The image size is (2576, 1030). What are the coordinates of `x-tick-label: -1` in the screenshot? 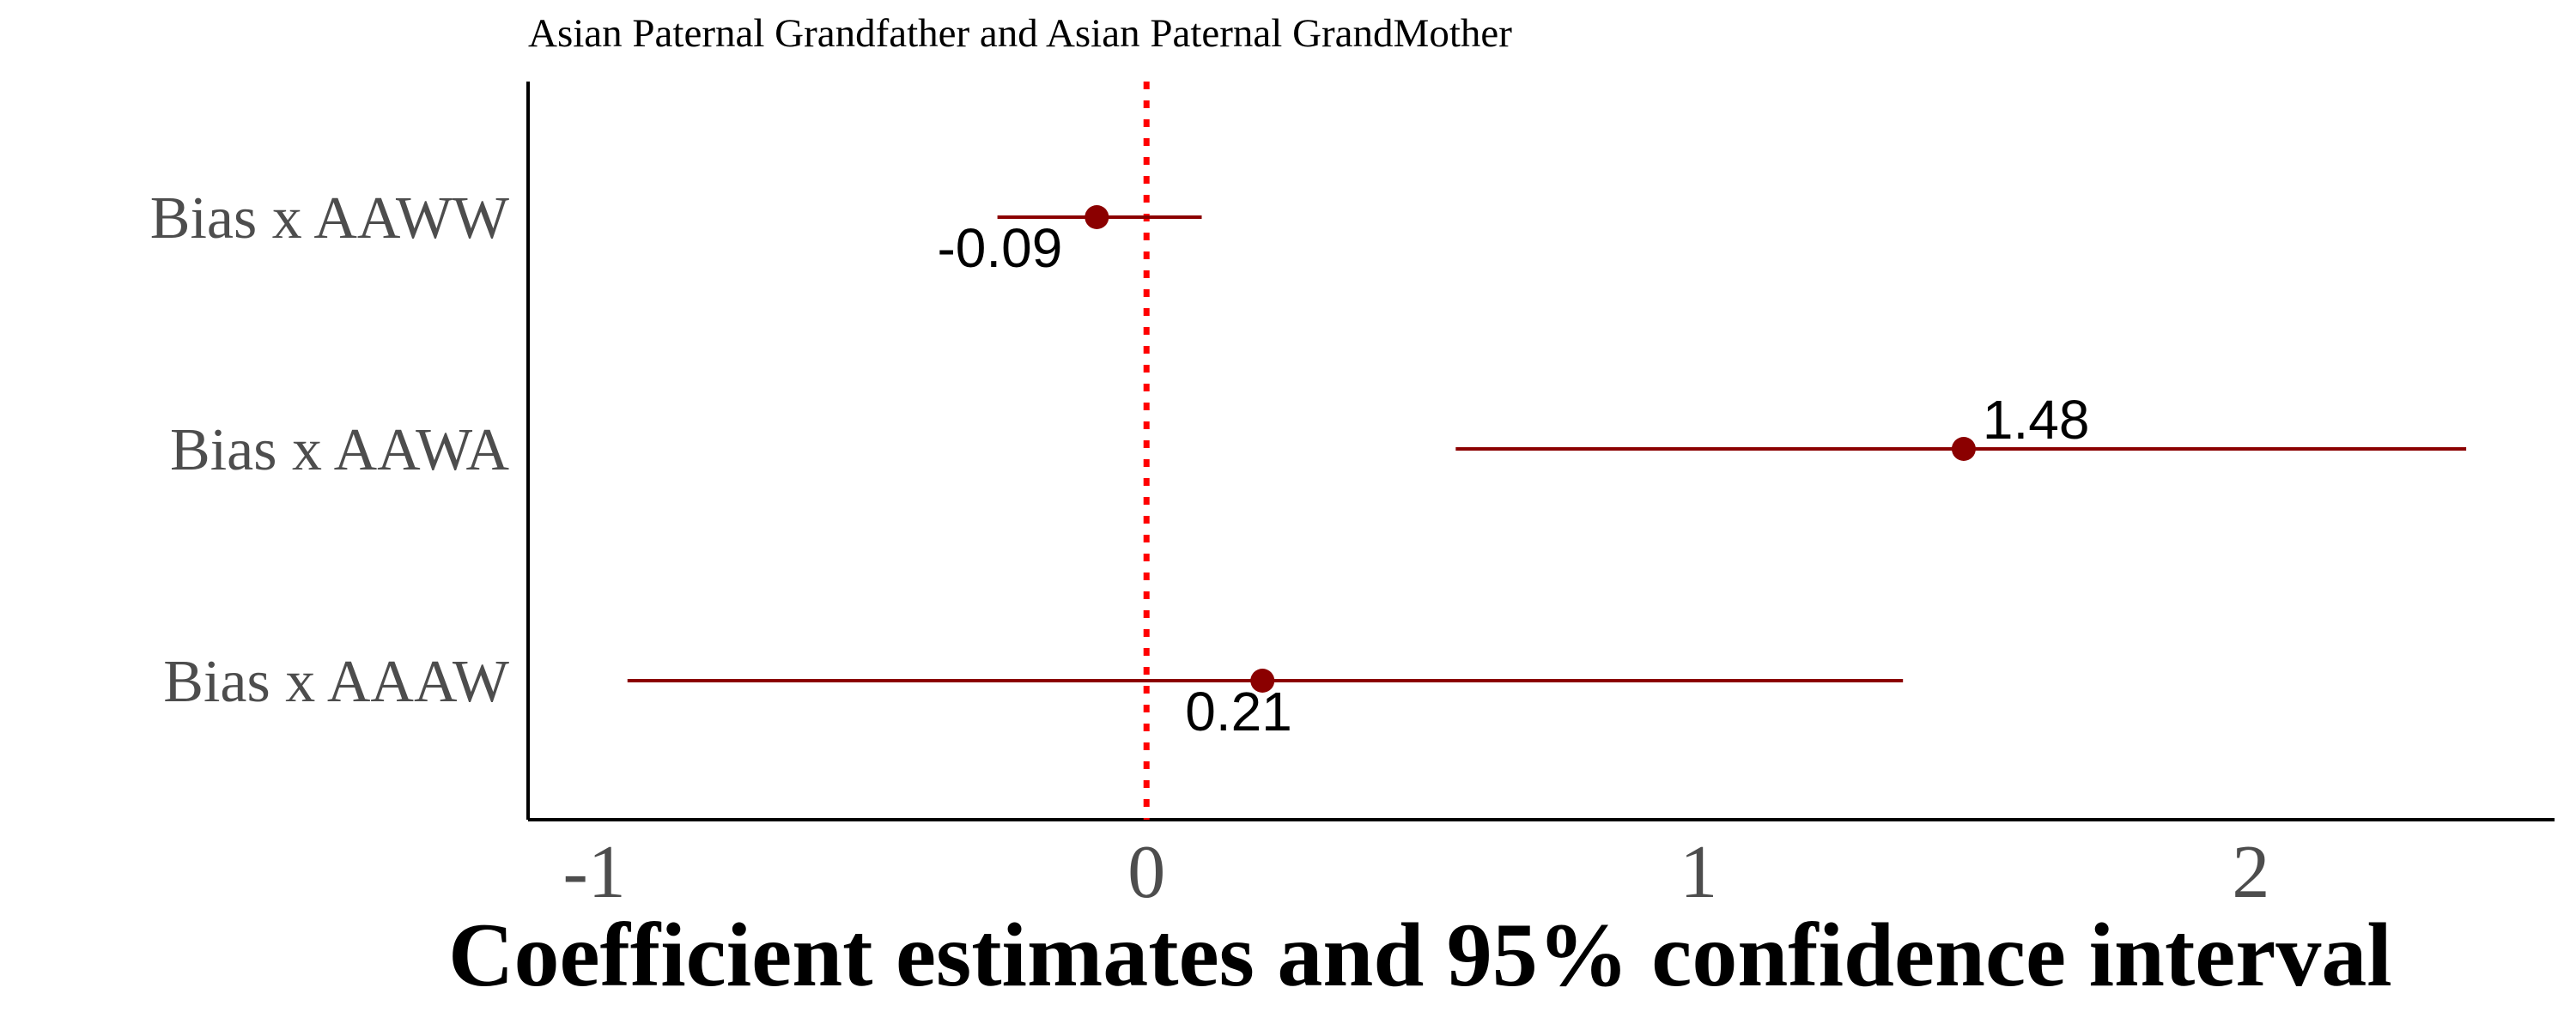 It's located at (594, 872).